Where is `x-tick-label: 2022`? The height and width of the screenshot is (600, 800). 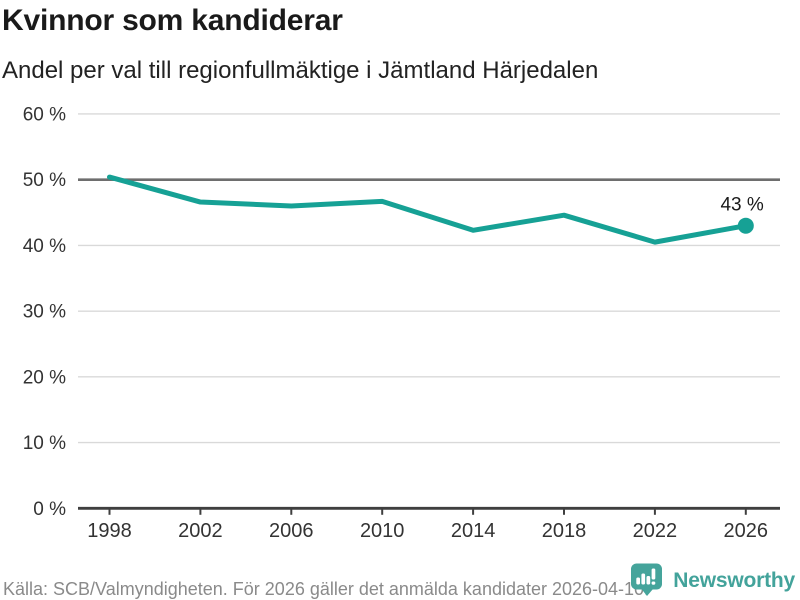 x-tick-label: 2022 is located at coordinates (655, 531).